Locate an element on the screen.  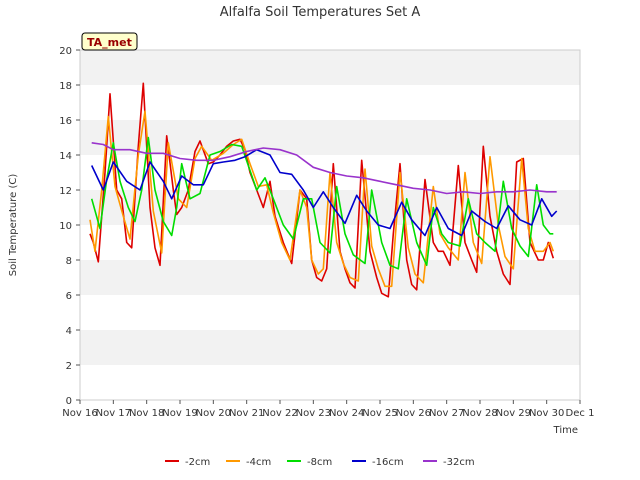
legend-label: -16cm is located at coordinates (388, 462).